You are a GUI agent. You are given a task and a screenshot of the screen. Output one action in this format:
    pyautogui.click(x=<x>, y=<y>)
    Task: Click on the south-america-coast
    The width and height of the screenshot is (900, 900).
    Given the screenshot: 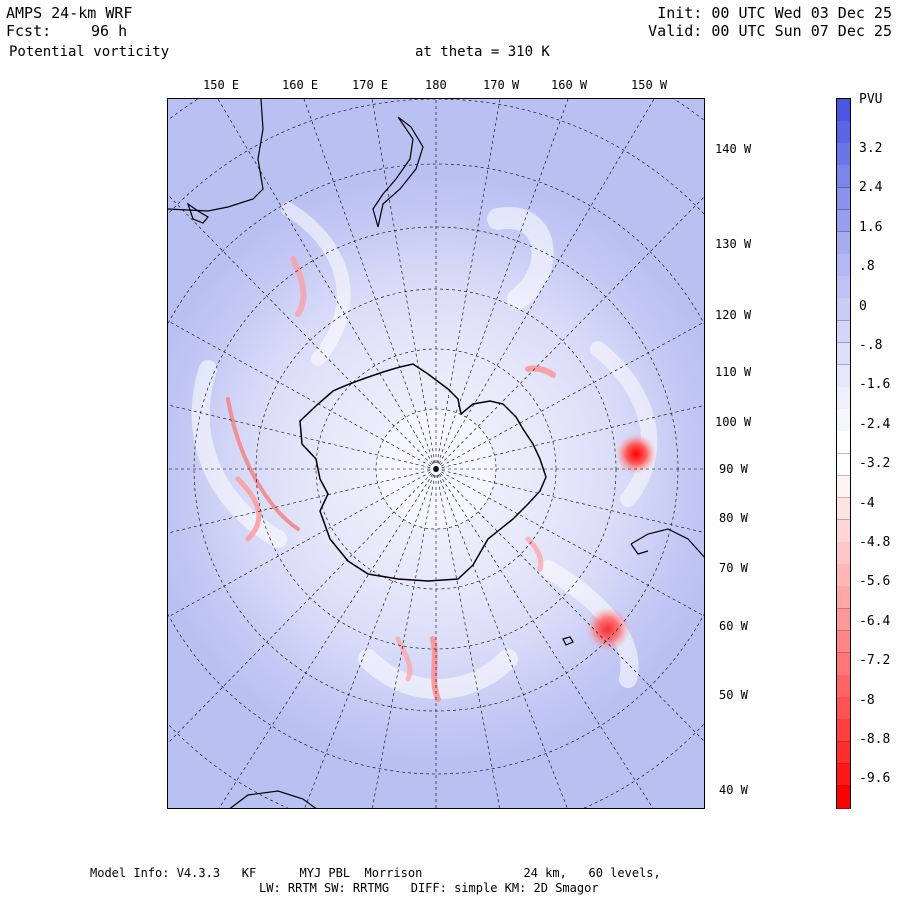 What is the action you would take?
    pyautogui.click(x=667, y=543)
    